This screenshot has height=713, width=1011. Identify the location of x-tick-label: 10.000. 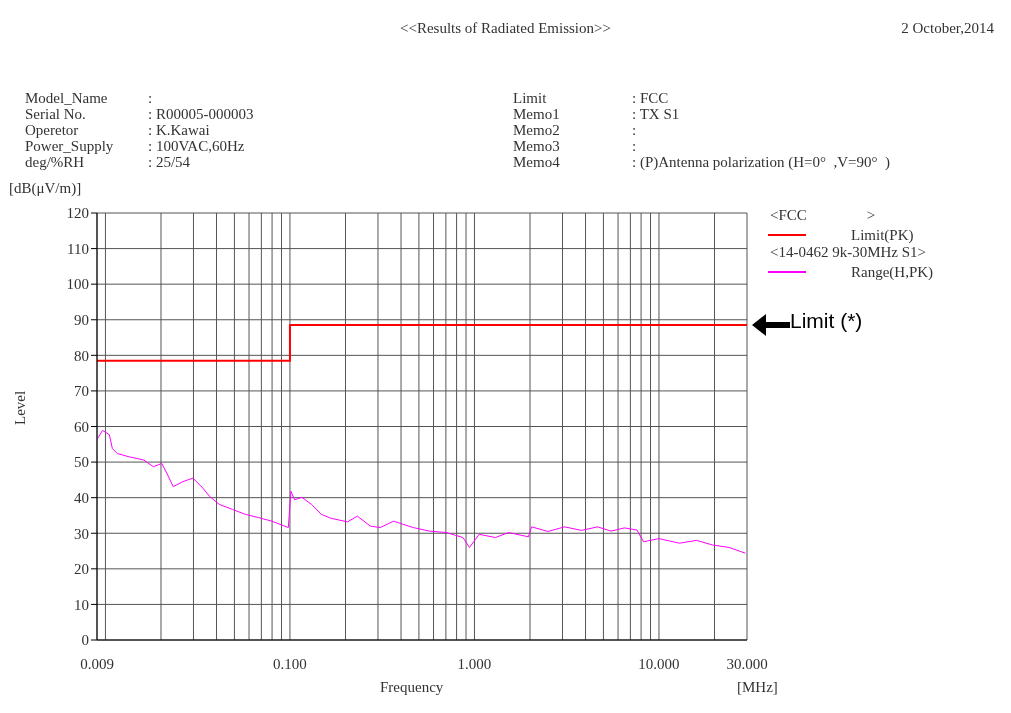
(659, 663).